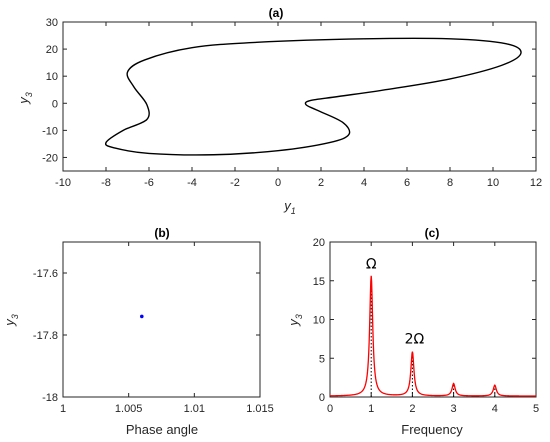 This screenshot has height=442, width=550. I want to click on panel-b-y-label-sub: 3, so click(15, 316).